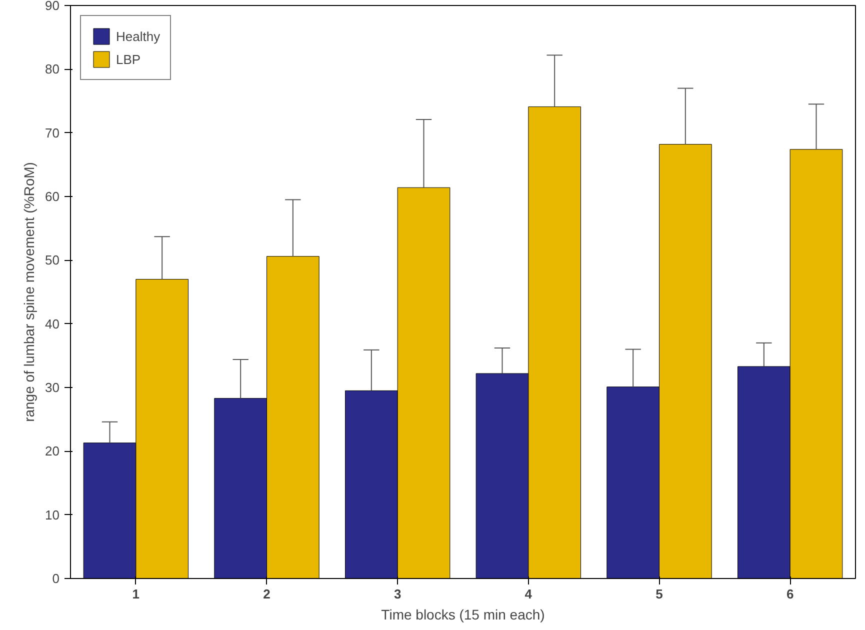 Image resolution: width=865 pixels, height=630 pixels. What do you see at coordinates (52, 196) in the screenshot?
I see `y-tick-label: 60` at bounding box center [52, 196].